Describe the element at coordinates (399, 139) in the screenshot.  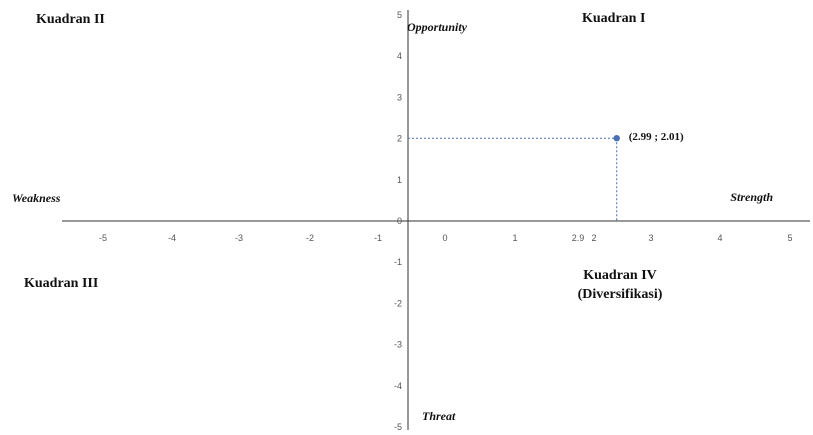
I see `y-tick-label: 2` at that location.